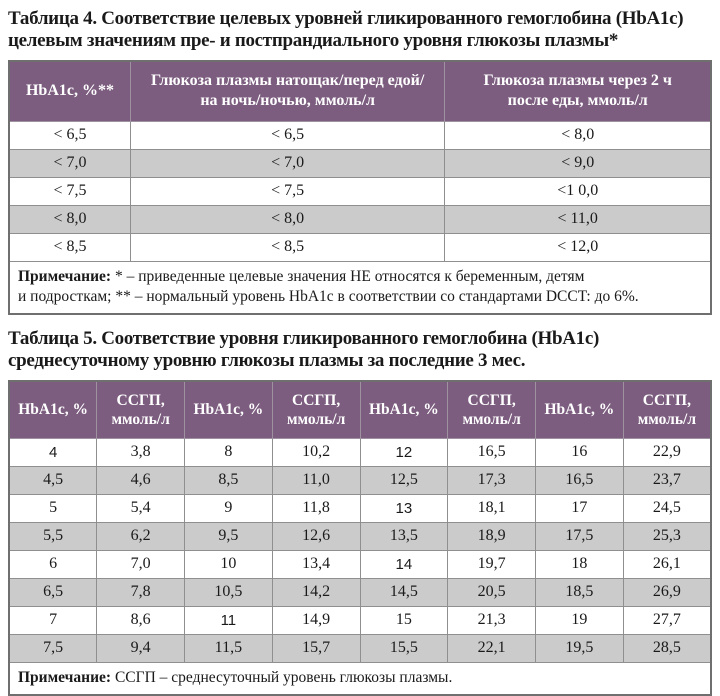 This screenshot has height=696, width=720. What do you see at coordinates (404, 452) in the screenshot?
I see `table-cell: 12` at bounding box center [404, 452].